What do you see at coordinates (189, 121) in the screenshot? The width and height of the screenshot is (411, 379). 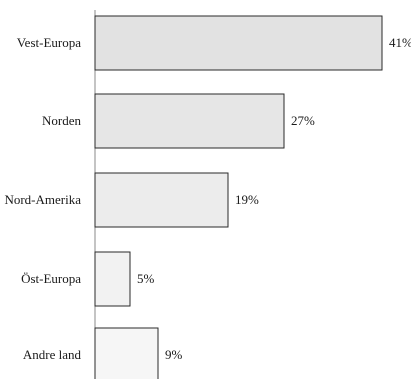 I see `bar-norden` at bounding box center [189, 121].